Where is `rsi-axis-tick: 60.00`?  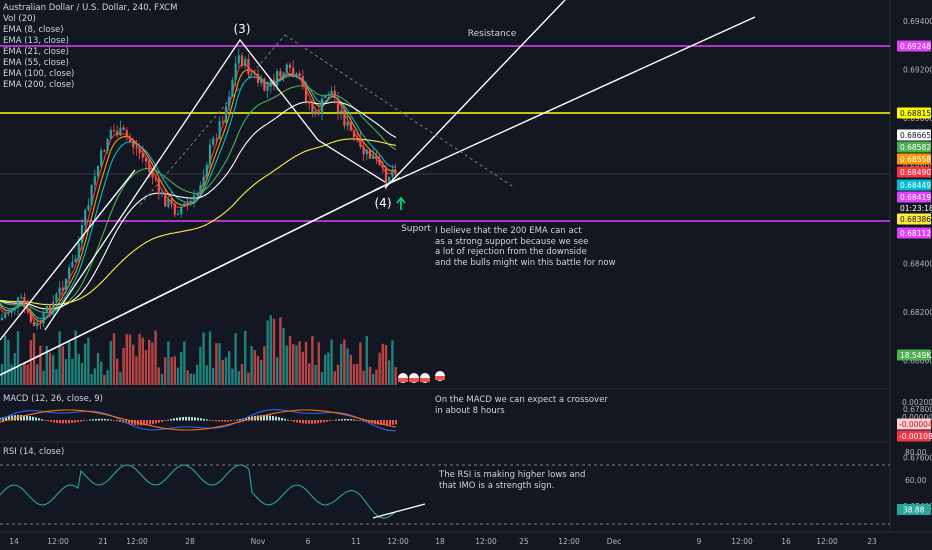
rsi-axis-tick: 60.00 is located at coordinates (916, 480).